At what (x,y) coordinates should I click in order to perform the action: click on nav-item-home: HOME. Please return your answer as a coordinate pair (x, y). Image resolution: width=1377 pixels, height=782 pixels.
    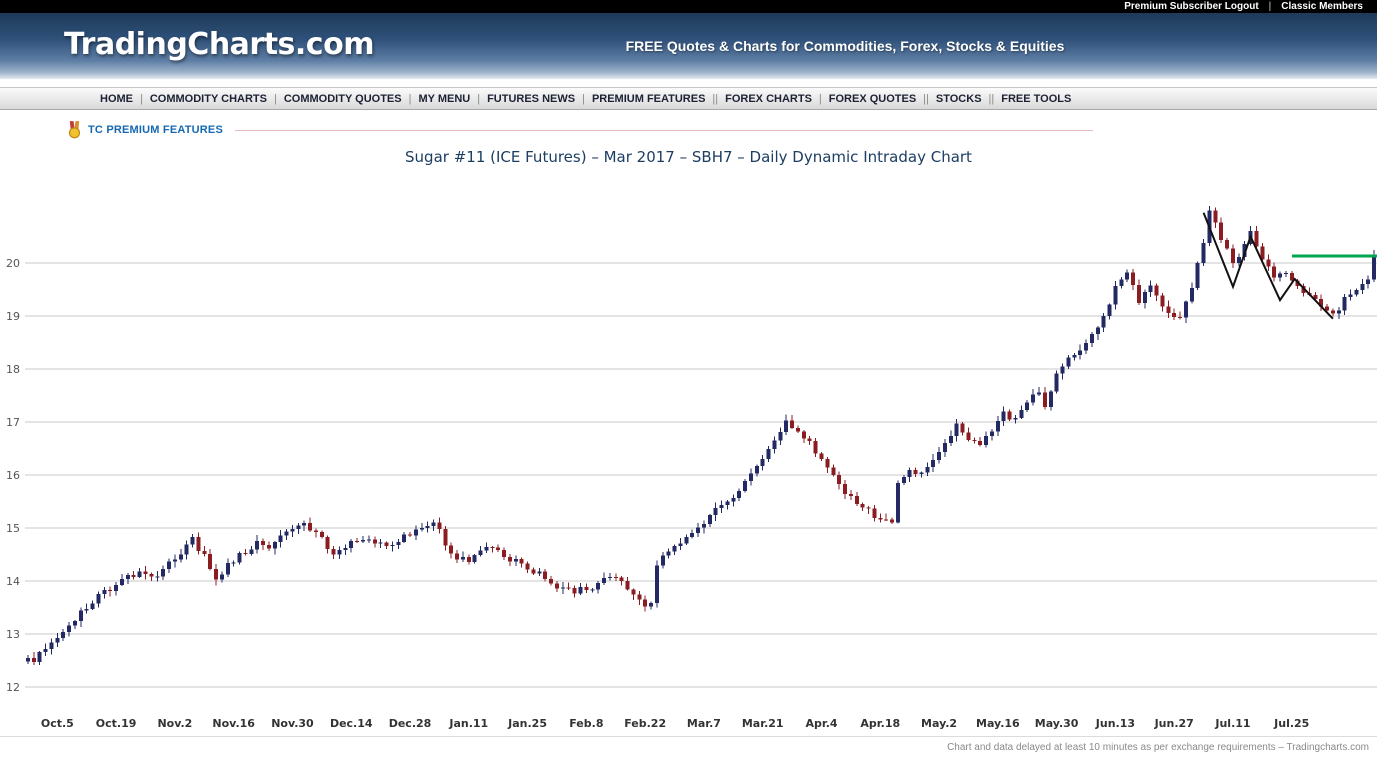
    Looking at the image, I should click on (116, 98).